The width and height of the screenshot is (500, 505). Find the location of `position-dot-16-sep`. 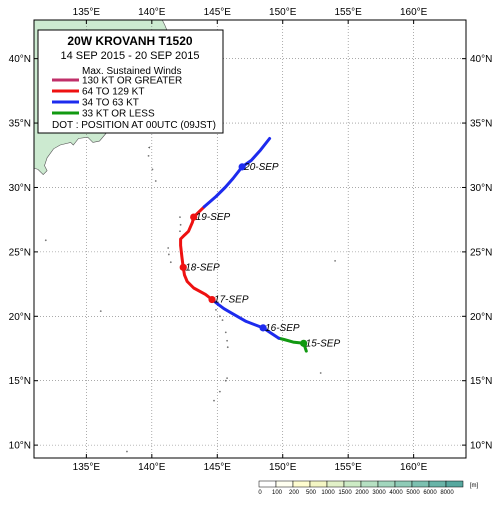

position-dot-16-sep is located at coordinates (263, 328).